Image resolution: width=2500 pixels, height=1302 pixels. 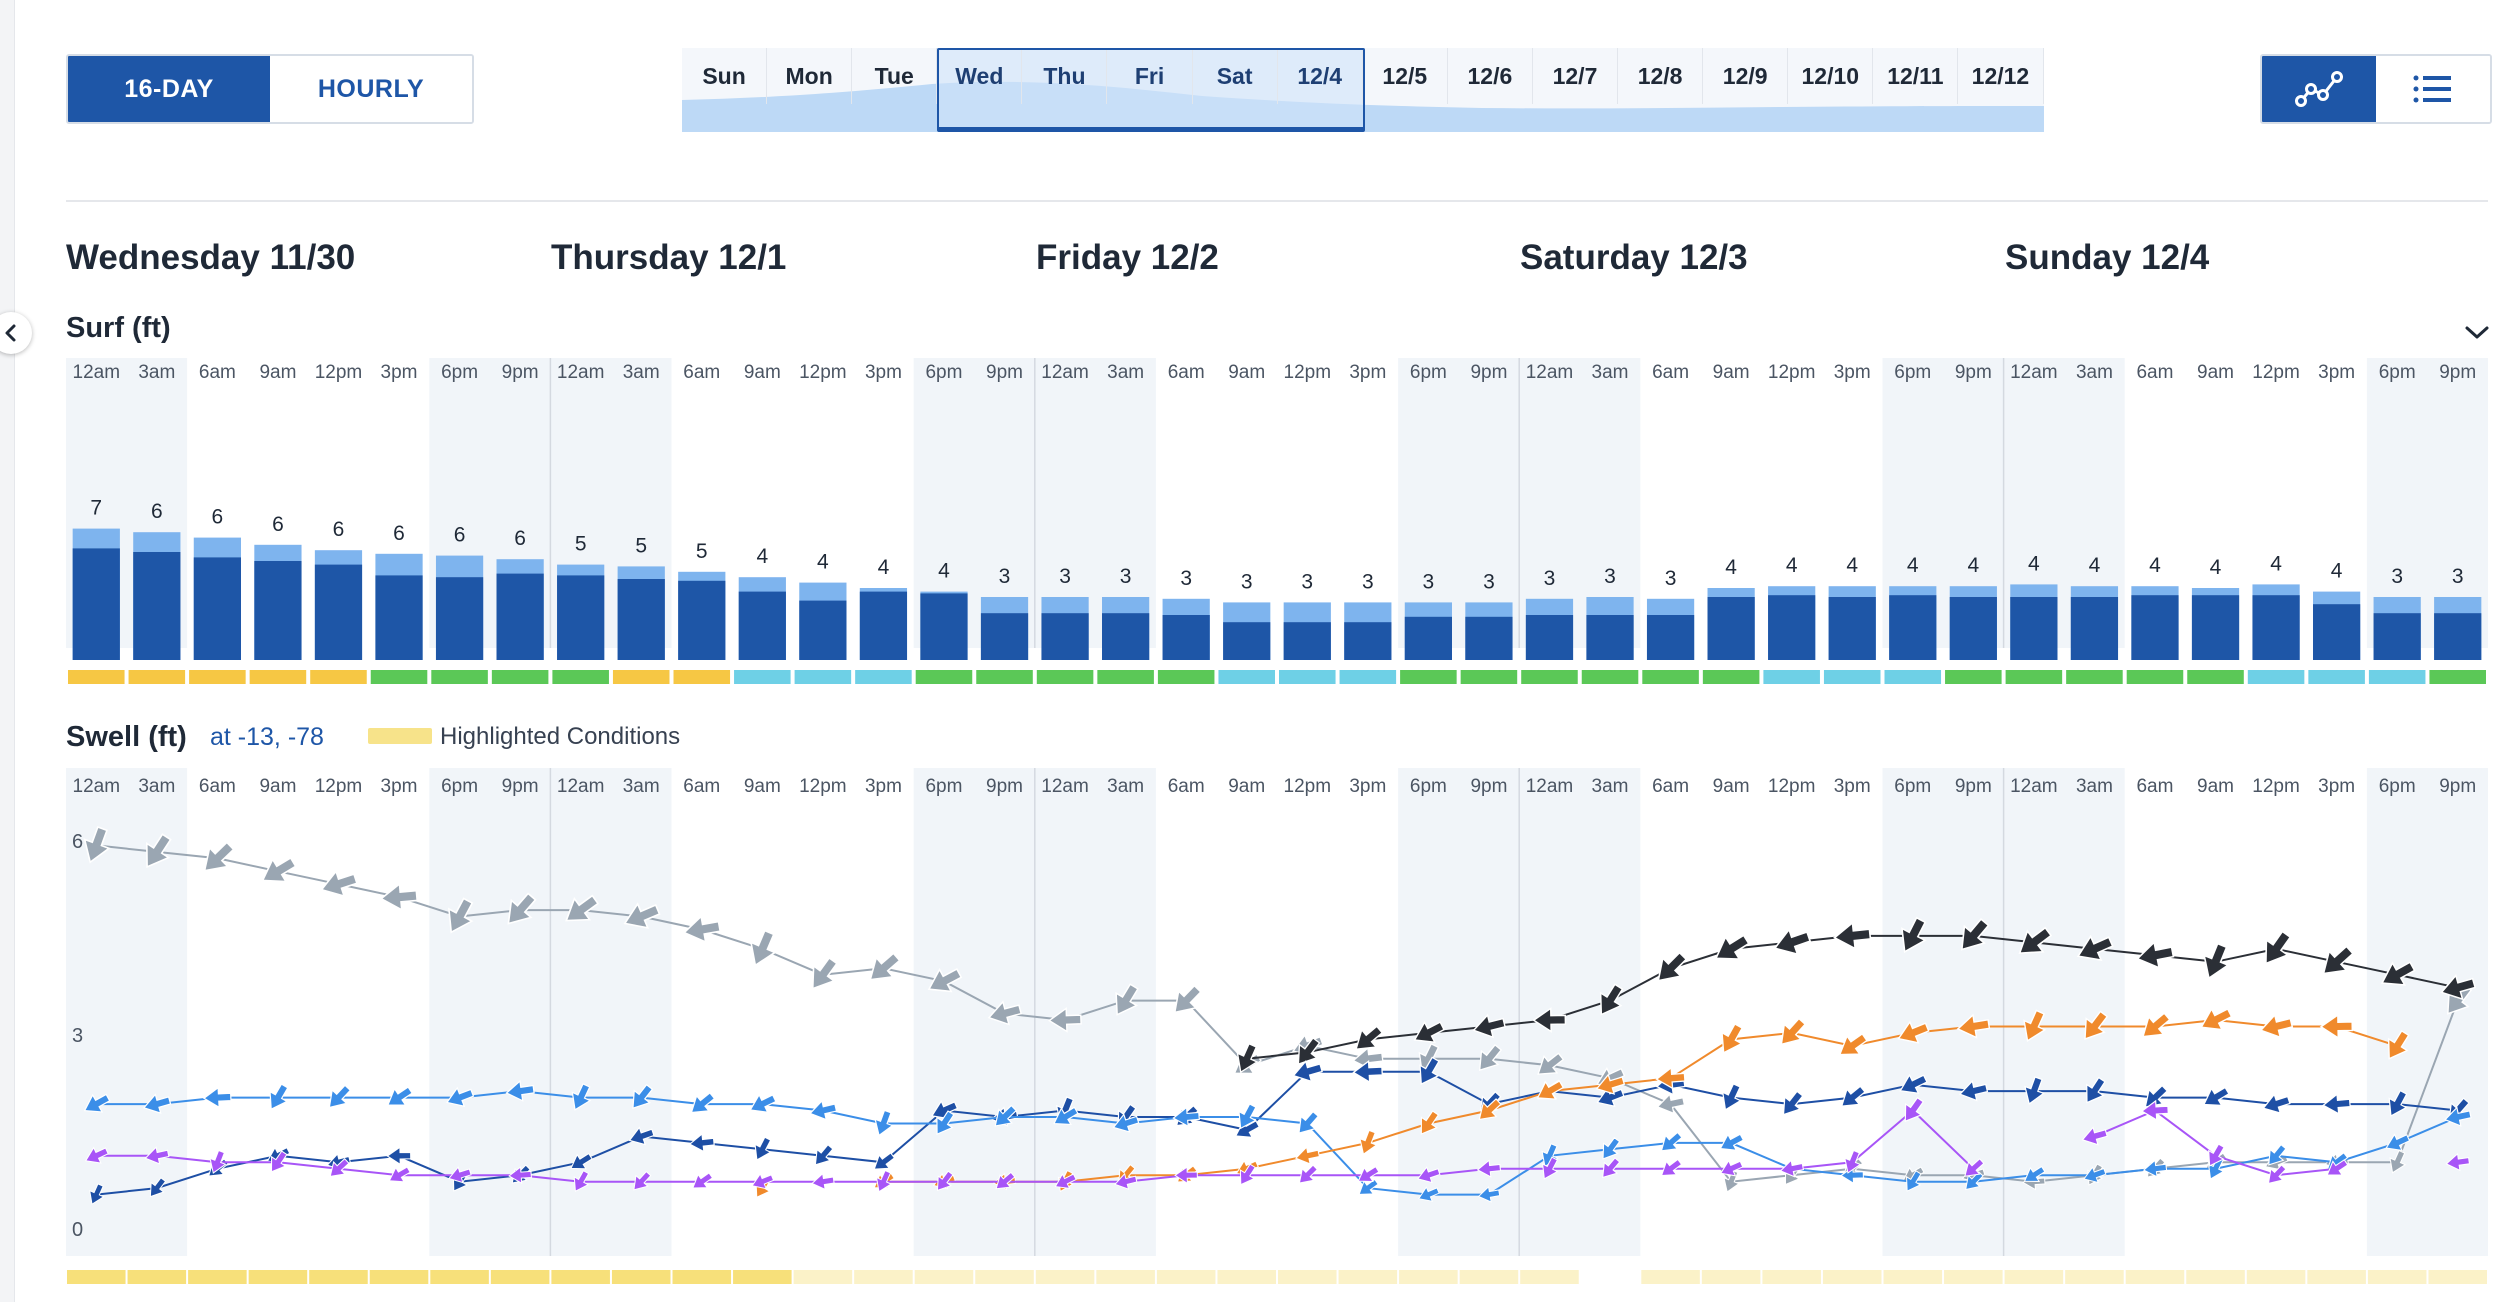 What do you see at coordinates (725, 76) in the screenshot?
I see `day-strip-0: Sun` at bounding box center [725, 76].